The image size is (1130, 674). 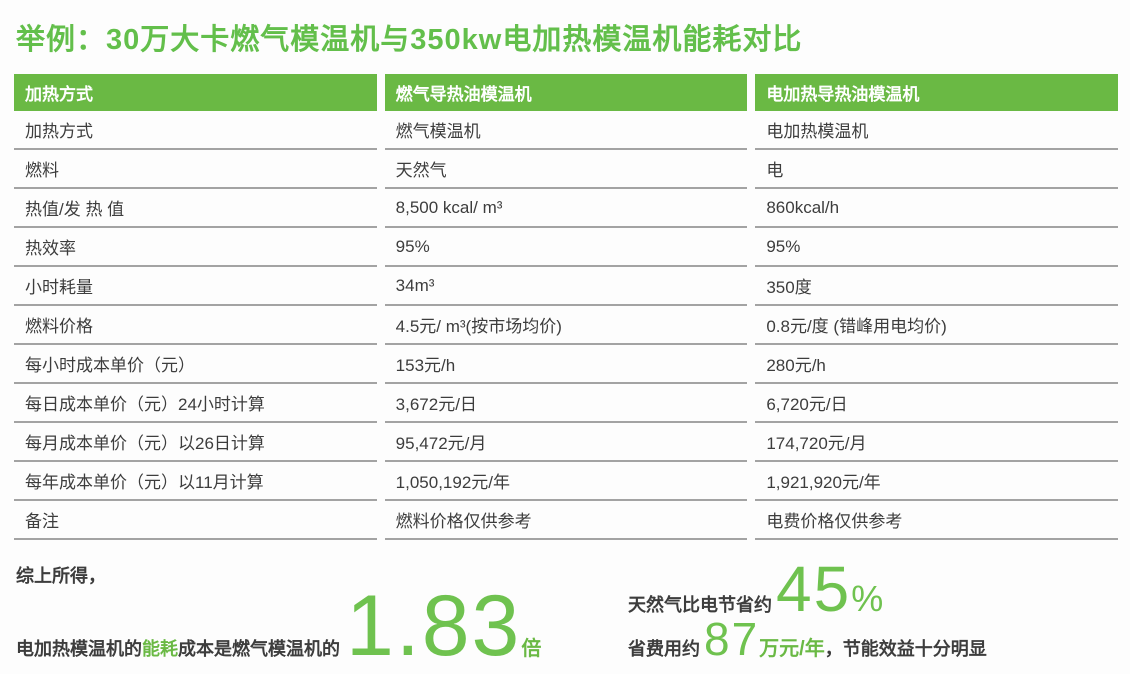 I want to click on table-cell: 每月成本单价（元）以26日计算, so click(x=195, y=442).